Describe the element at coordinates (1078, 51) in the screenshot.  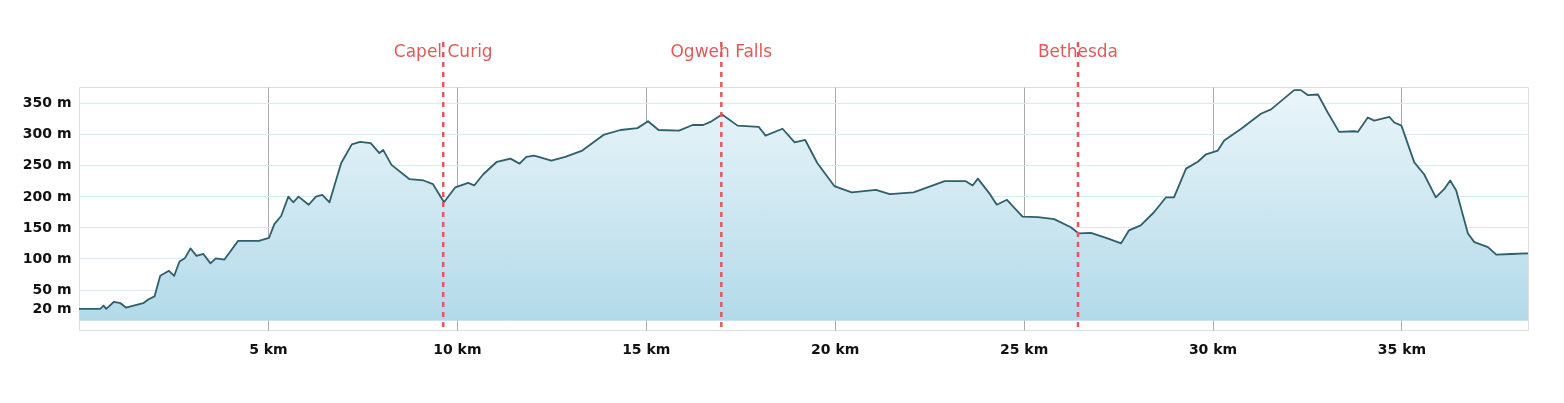
I see `ref-line-label: Bethesda` at that location.